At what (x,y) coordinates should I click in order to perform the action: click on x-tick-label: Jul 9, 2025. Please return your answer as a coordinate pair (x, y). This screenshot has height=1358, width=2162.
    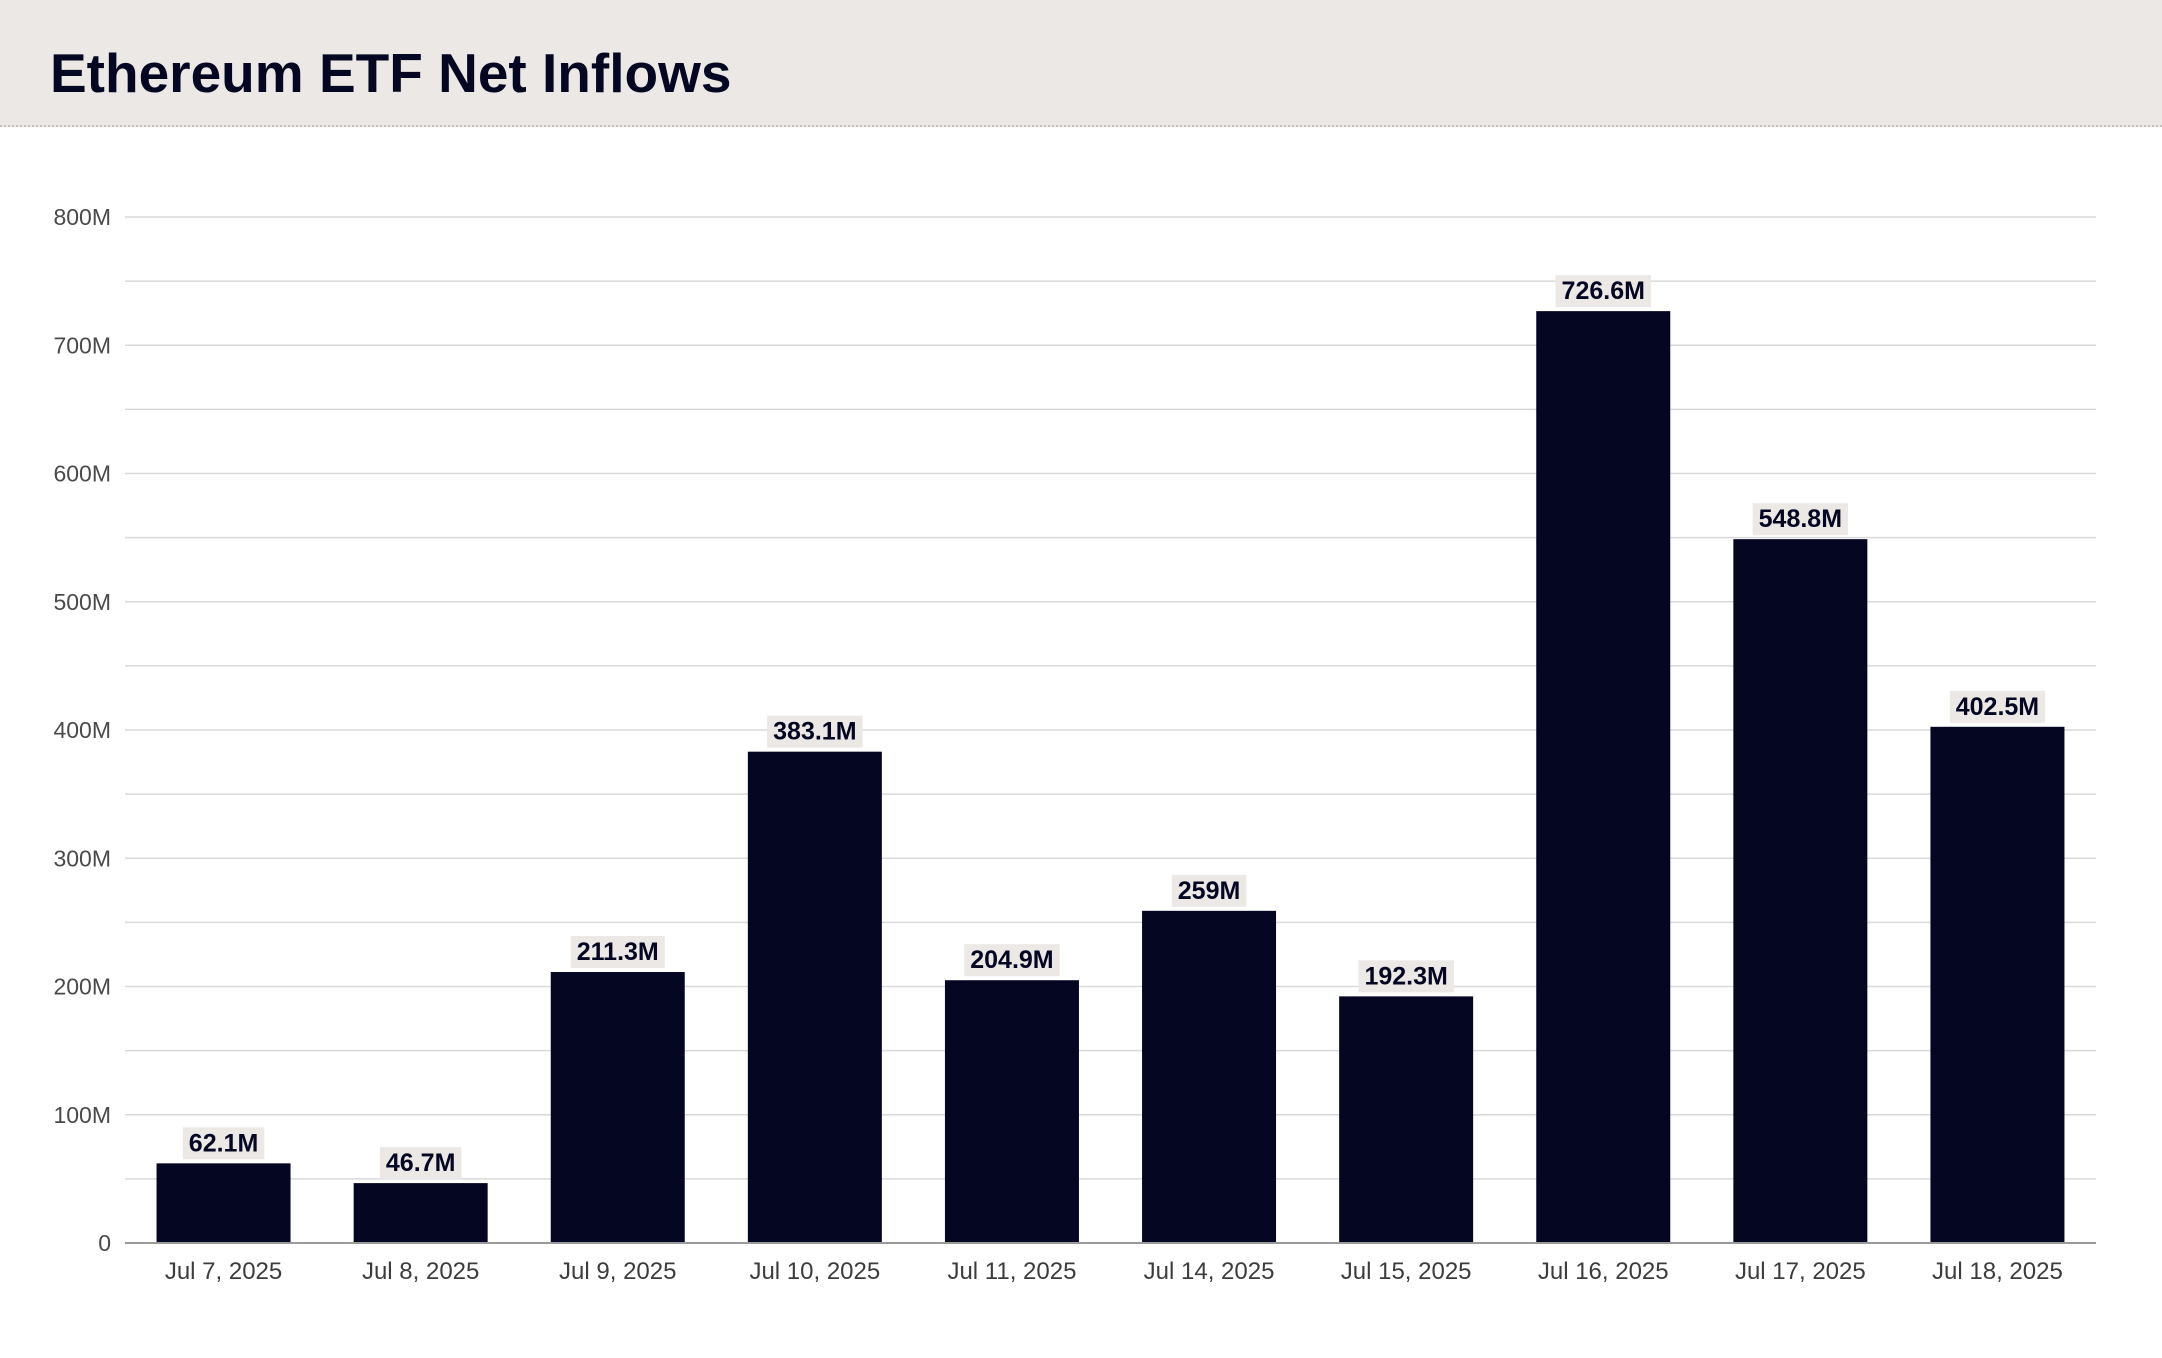
    Looking at the image, I should click on (617, 1271).